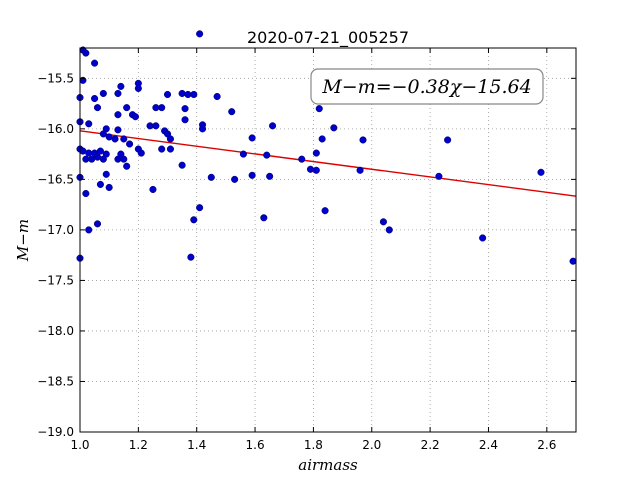  I want to click on y-tick-label: −16.5, so click(55, 179).